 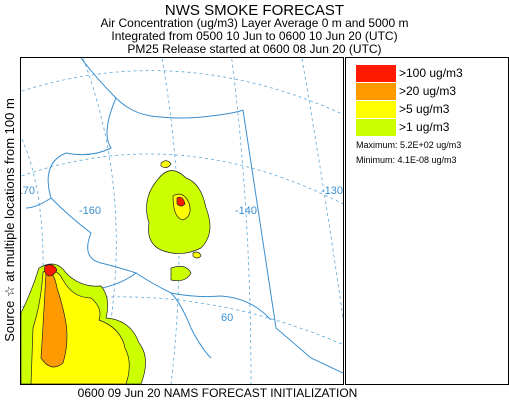 I want to click on legend-label-1: >1 ug/m3, so click(x=424, y=127).